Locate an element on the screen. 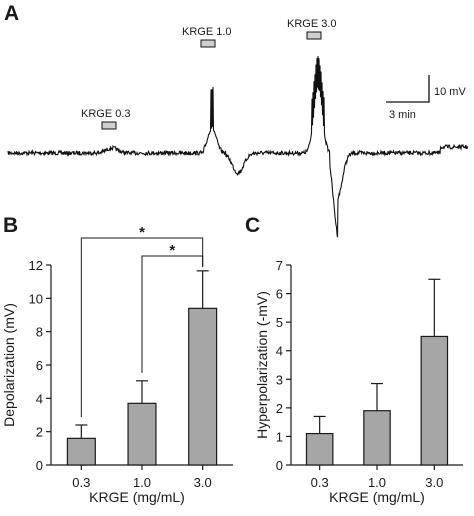  panel-c-y-tick-label: 3 is located at coordinates (279, 379).